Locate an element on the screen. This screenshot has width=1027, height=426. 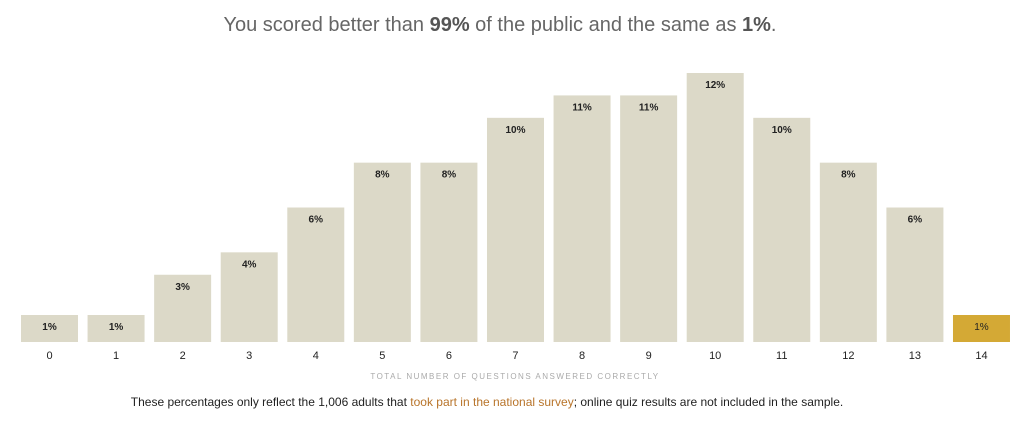
x-tick-label: 4 is located at coordinates (316, 356).